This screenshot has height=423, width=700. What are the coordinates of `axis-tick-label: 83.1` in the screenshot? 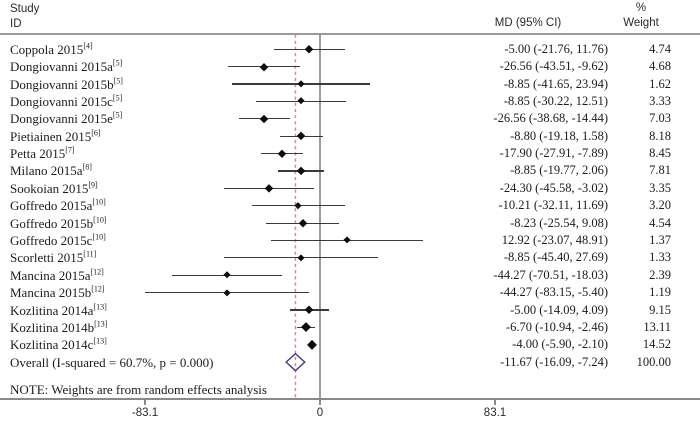 It's located at (495, 413).